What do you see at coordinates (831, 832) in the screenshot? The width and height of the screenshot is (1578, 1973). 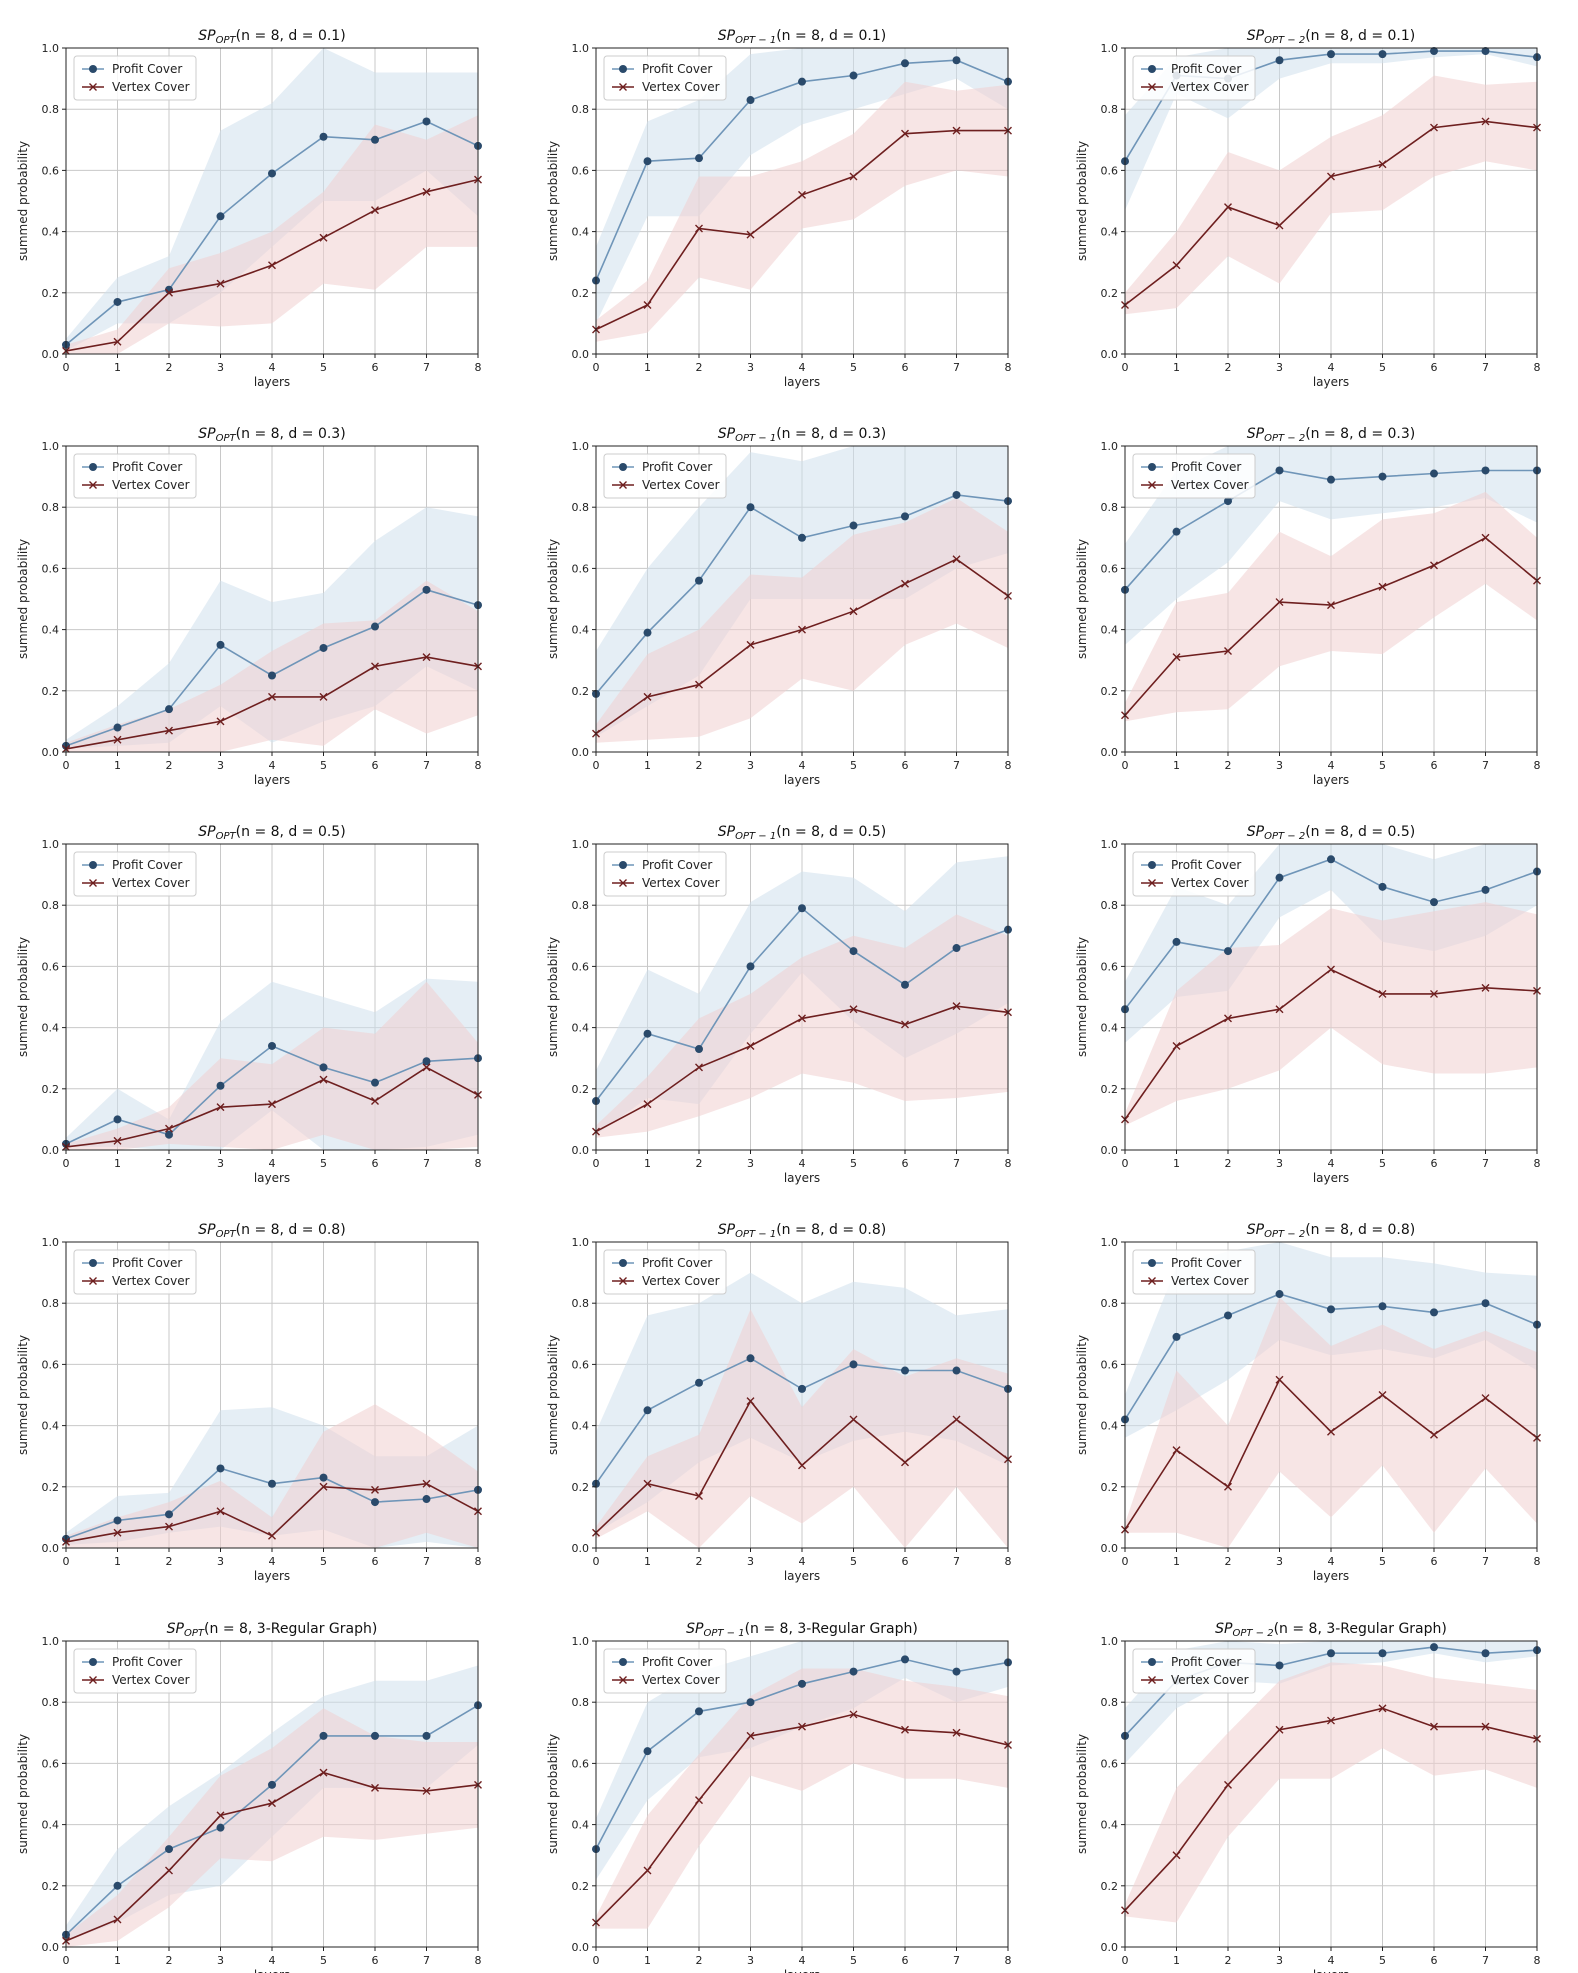 I see `title-args: (n = 8, d = 0.5)` at bounding box center [831, 832].